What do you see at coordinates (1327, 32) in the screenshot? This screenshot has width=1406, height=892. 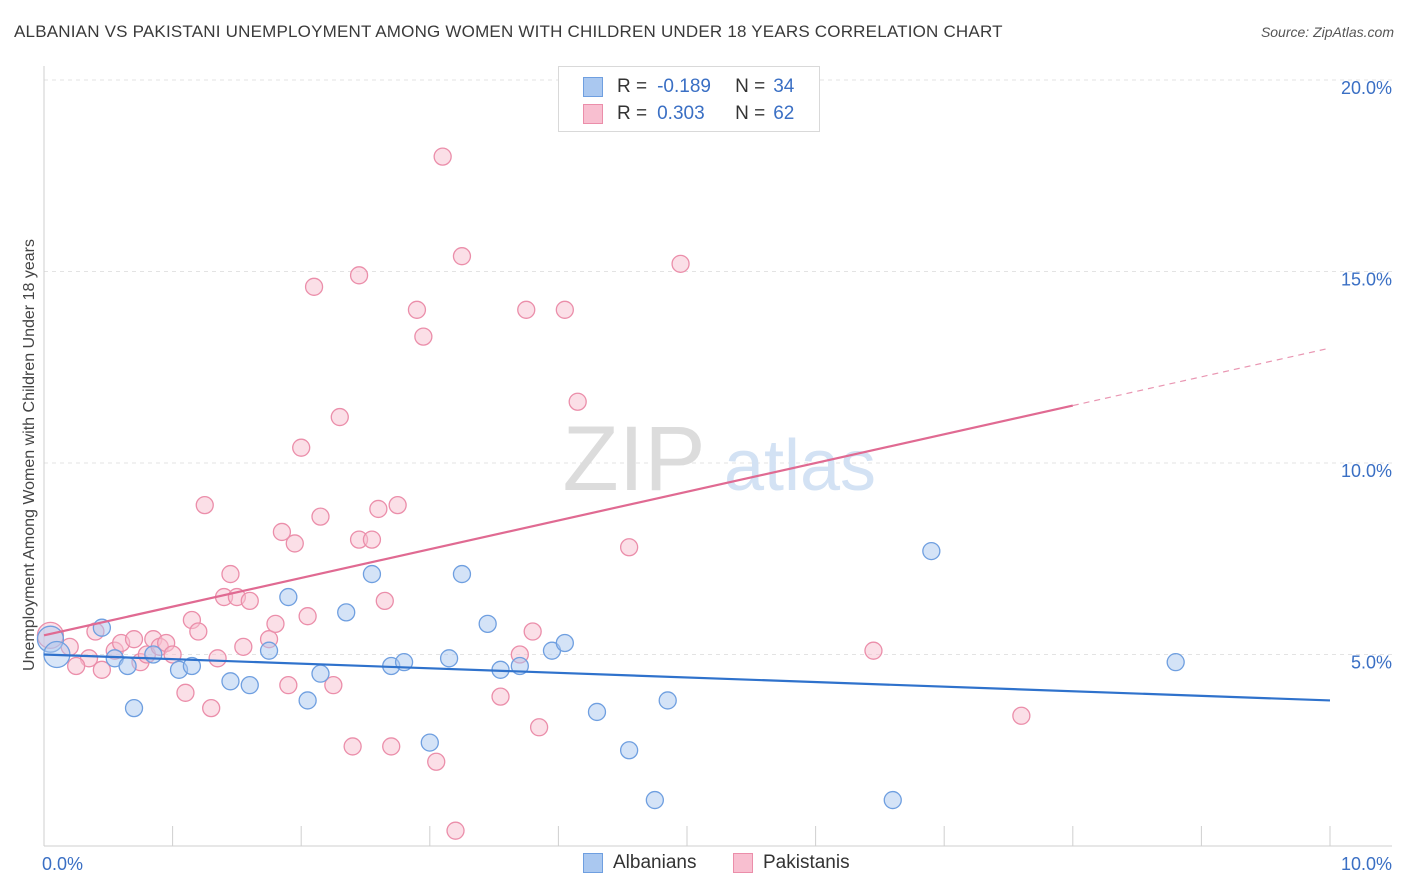 I see `source-label: Source: ZipAtlas.com` at bounding box center [1327, 32].